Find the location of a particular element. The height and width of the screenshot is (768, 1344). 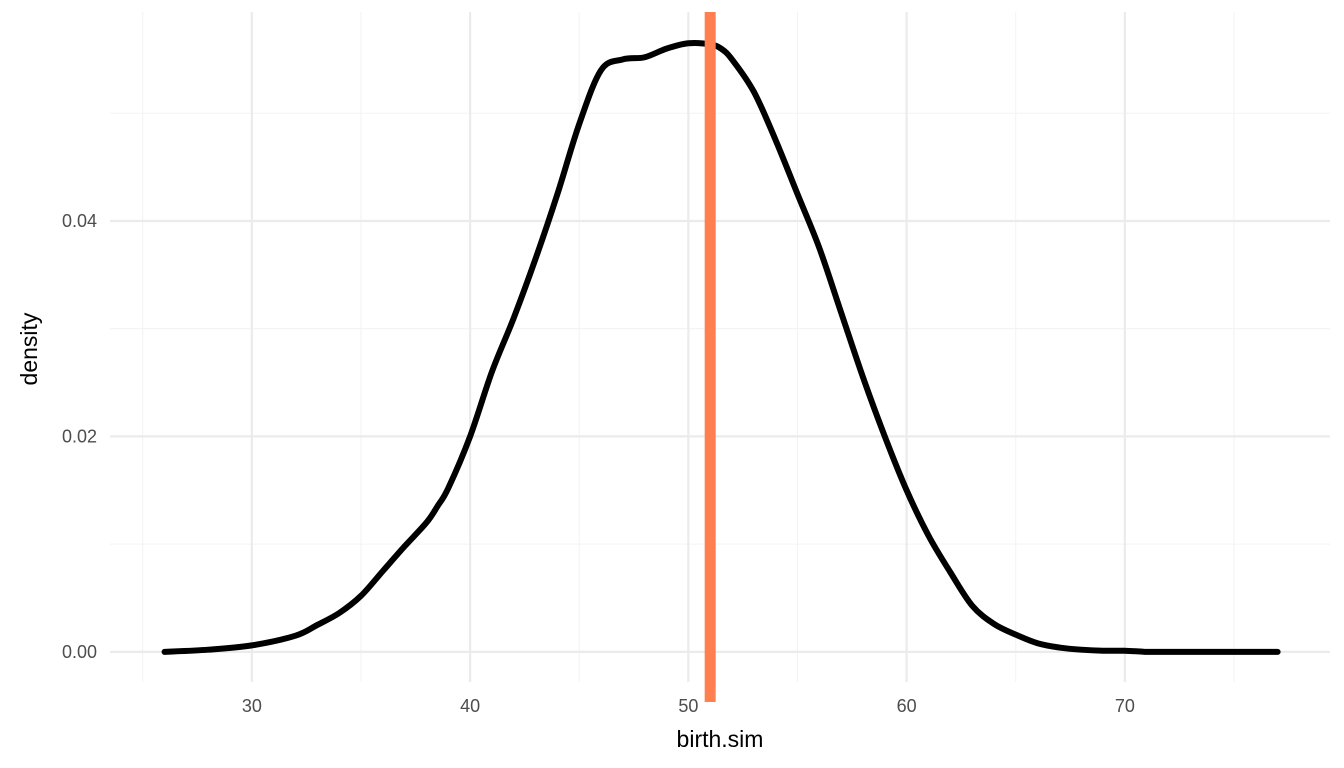

x-tick-label: 60 is located at coordinates (907, 706).